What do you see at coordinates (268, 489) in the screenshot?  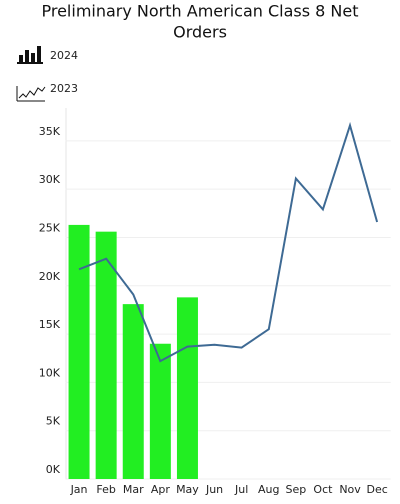 I see `x-tick-label: Aug` at bounding box center [268, 489].